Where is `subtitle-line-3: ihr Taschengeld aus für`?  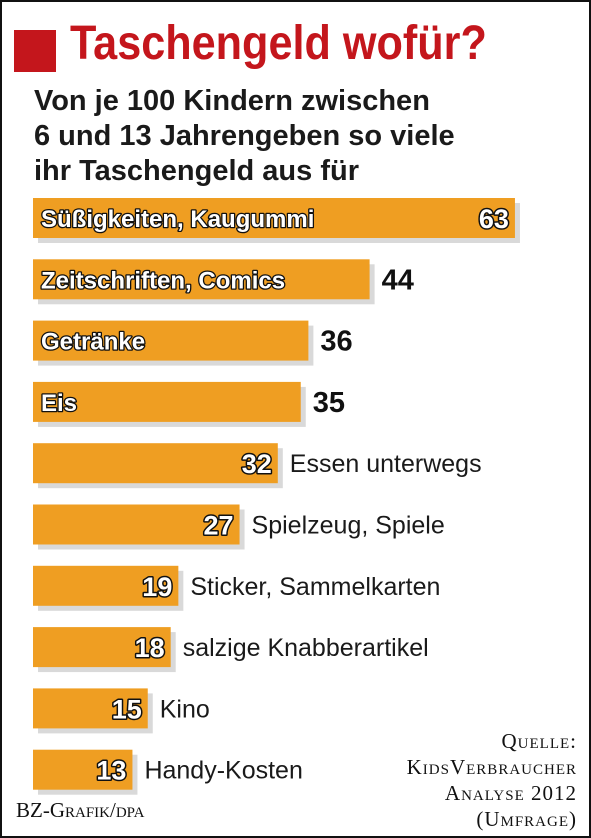
subtitle-line-3: ihr Taschengeld aus für is located at coordinates (196, 171).